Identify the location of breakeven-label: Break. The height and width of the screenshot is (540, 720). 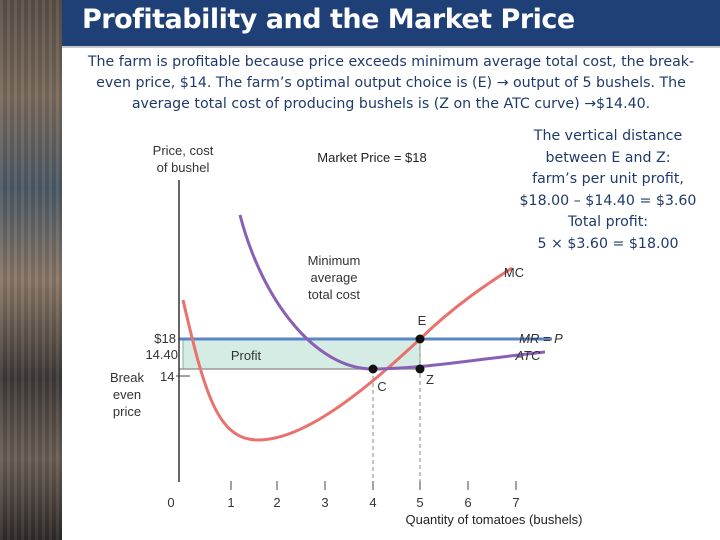
(127, 377).